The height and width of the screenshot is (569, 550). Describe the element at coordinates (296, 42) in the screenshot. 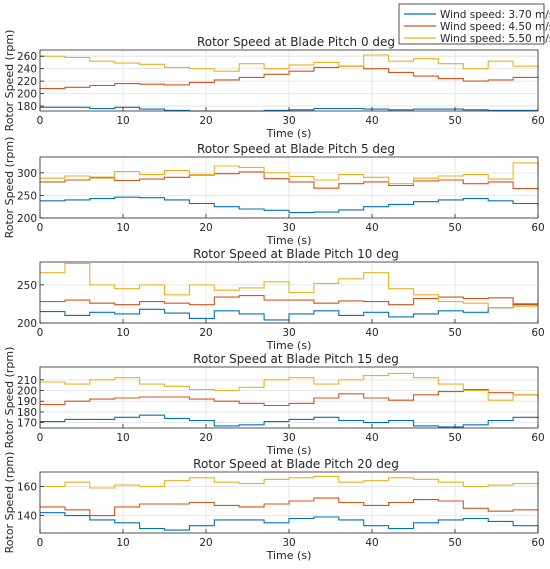

I see `chart-title: Rotor Speed at Blade Pitch 0 deg` at that location.